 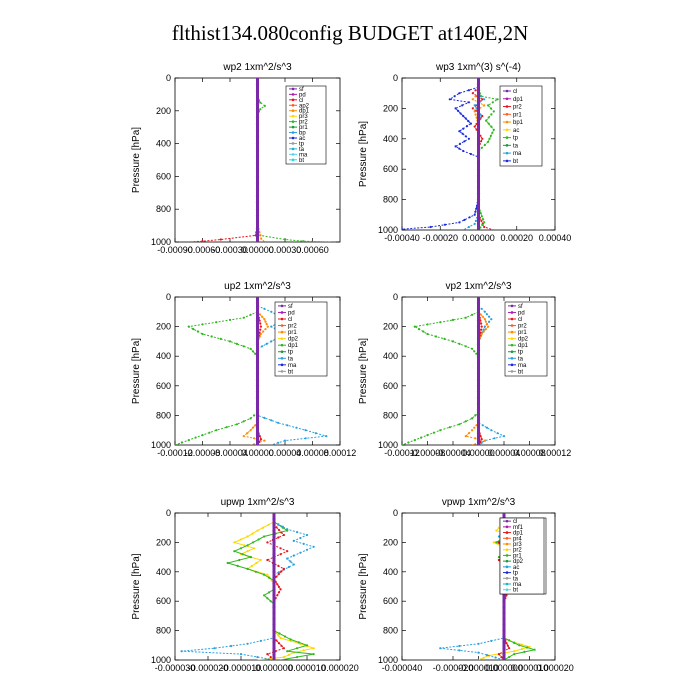 I want to click on y-tick-label: 0, so click(x=168, y=297).